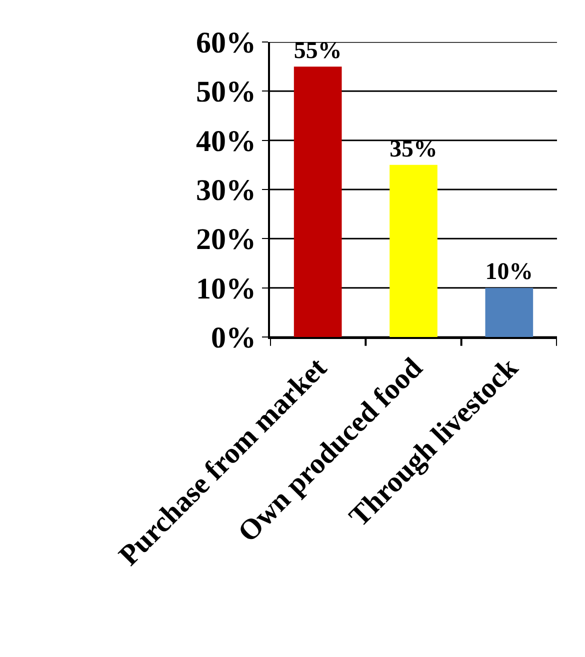 The image size is (585, 657). Describe the element at coordinates (414, 149) in the screenshot. I see `data-label: 35%` at that location.